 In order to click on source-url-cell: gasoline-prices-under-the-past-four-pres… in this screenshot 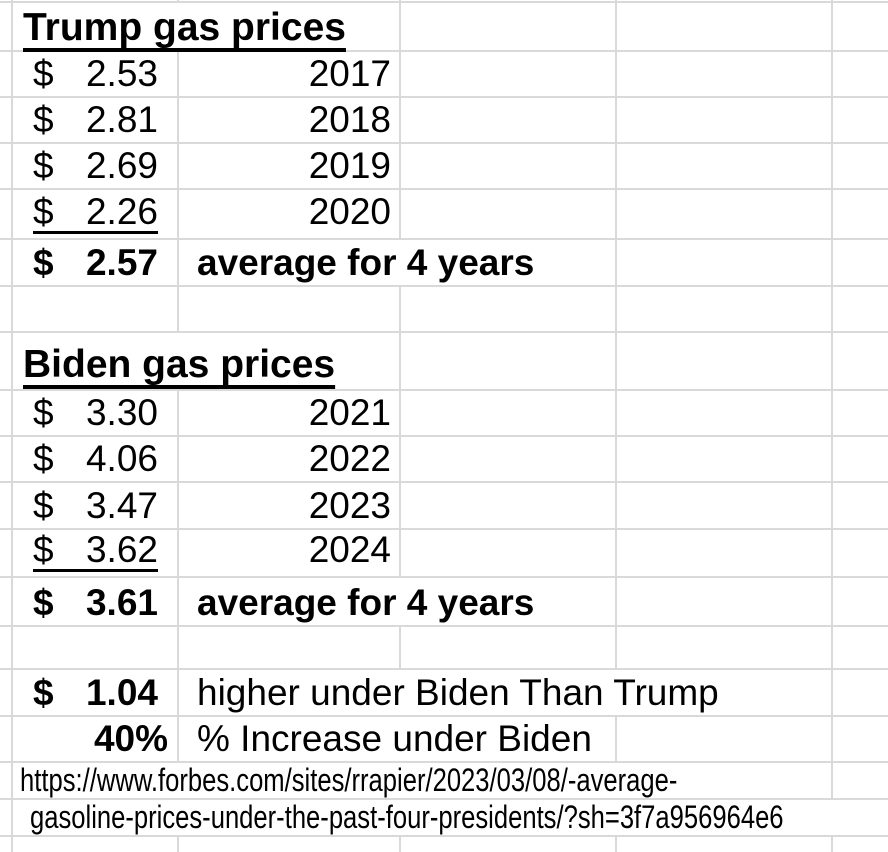, I will do `click(398, 817)`.